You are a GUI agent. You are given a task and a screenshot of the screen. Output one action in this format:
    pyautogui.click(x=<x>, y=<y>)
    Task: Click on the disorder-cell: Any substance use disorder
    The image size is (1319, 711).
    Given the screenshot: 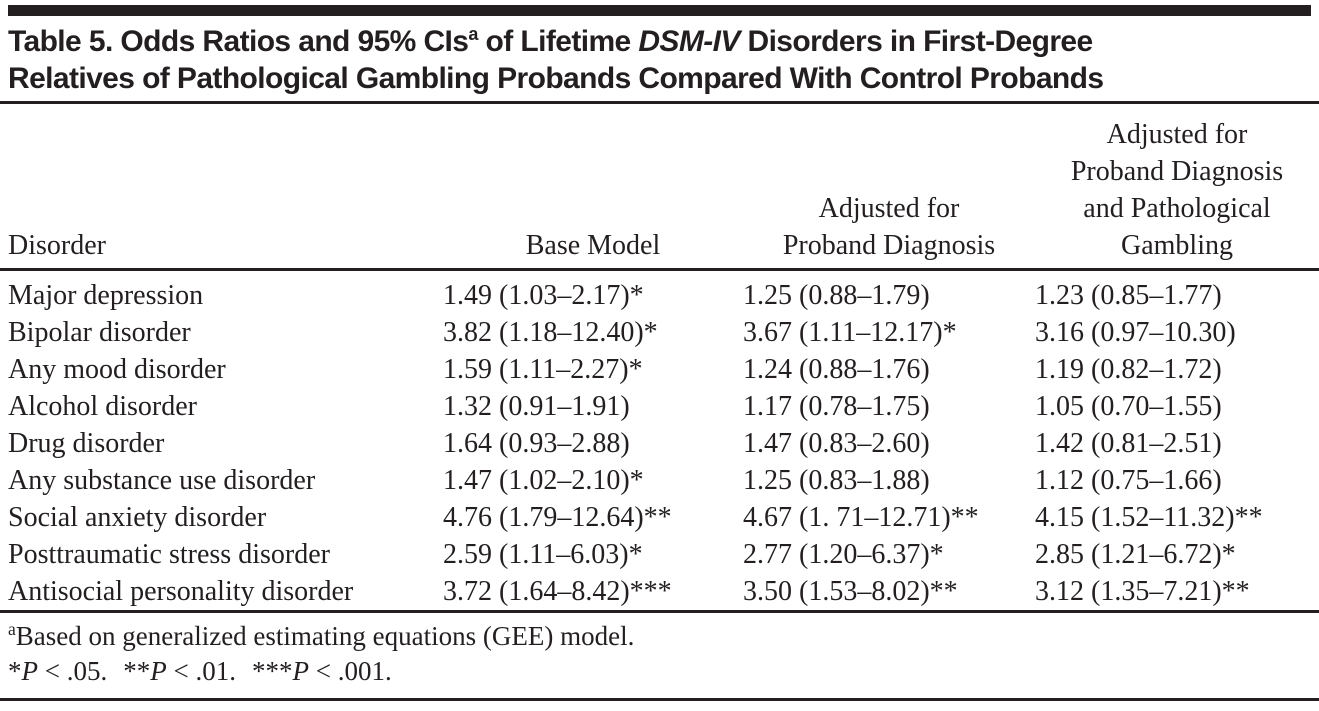 What is the action you would take?
    pyautogui.click(x=162, y=480)
    